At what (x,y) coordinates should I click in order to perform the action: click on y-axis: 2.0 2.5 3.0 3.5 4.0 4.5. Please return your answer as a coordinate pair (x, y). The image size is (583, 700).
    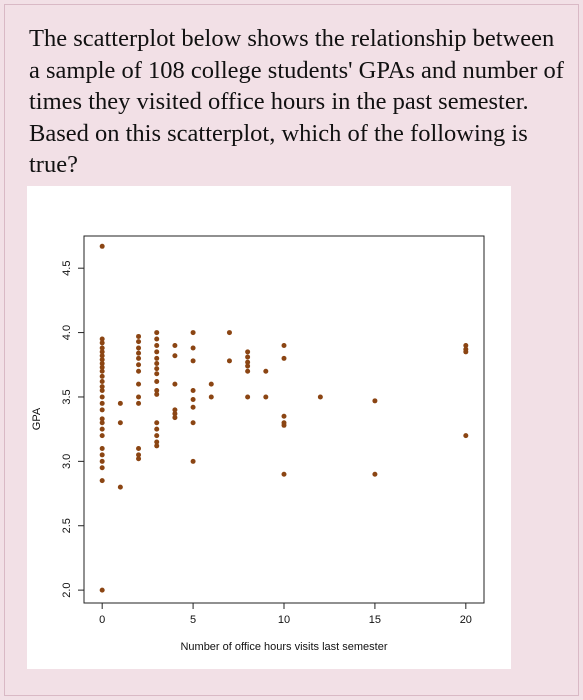
    Looking at the image, I should click on (72, 429).